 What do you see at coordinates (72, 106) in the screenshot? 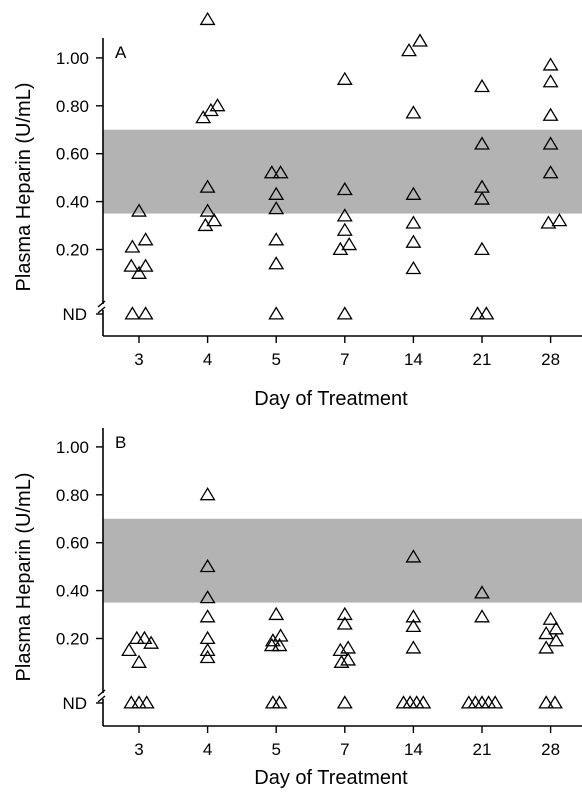
I see `panel-a-y-tick-label: 0.80` at bounding box center [72, 106].